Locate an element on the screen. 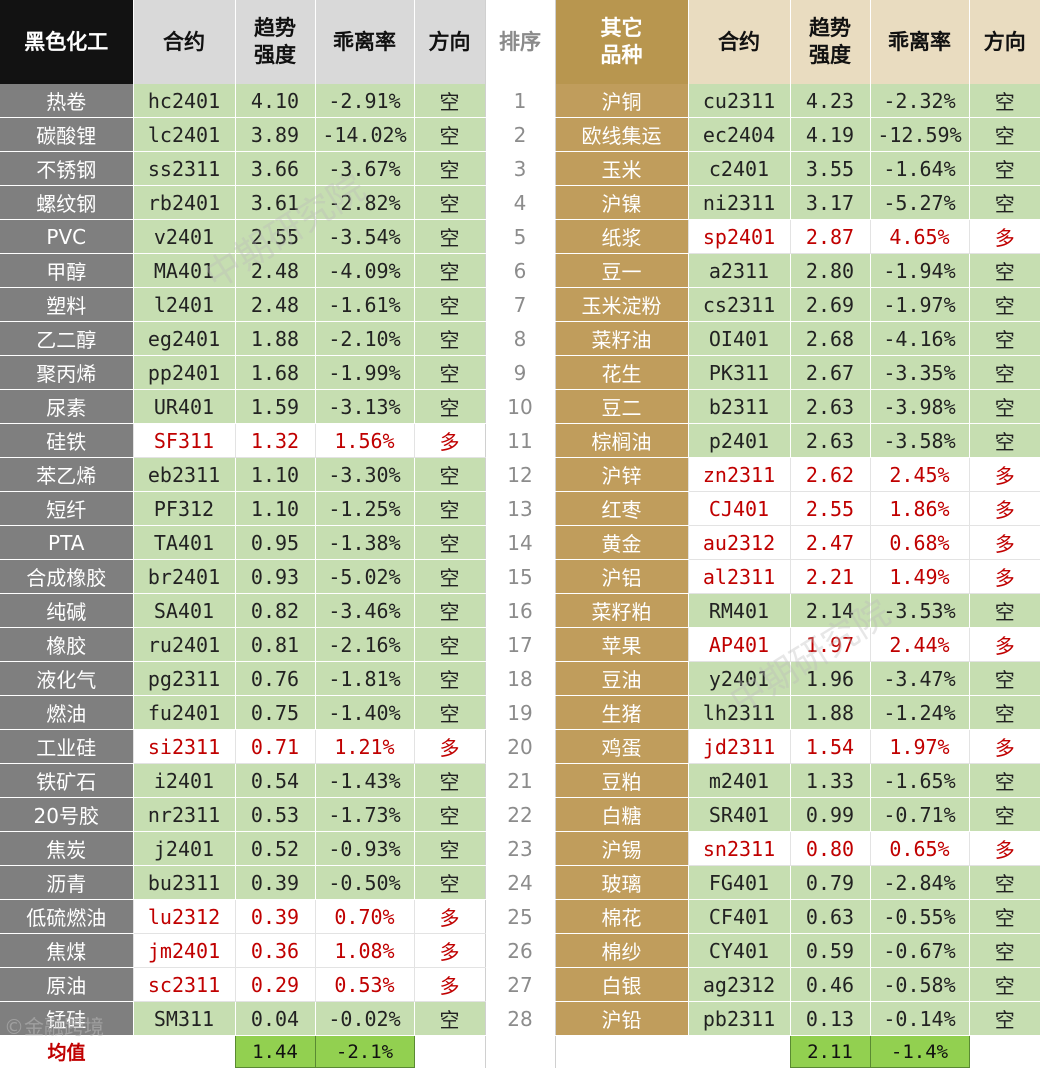 The width and height of the screenshot is (1044, 1068). left-product-name: 铁矿石 is located at coordinates (66, 780).